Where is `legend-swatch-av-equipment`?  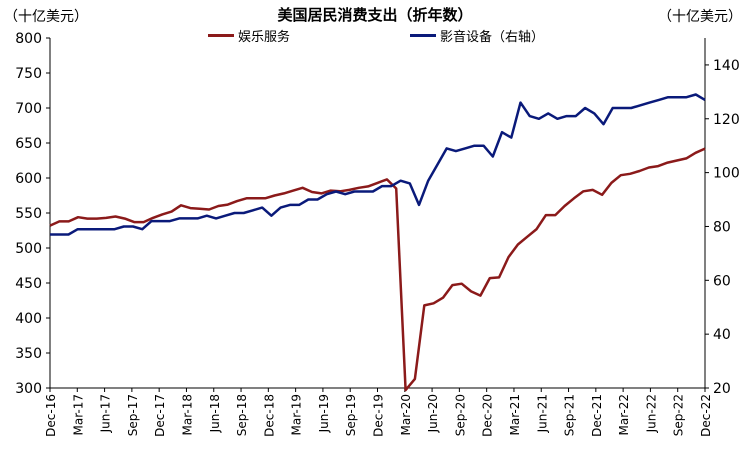 legend-swatch-av-equipment is located at coordinates (423, 35).